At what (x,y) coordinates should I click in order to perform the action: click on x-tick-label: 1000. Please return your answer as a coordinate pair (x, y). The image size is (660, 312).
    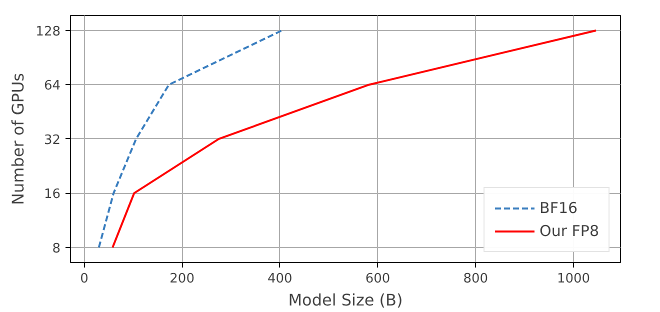
    Looking at the image, I should click on (573, 279).